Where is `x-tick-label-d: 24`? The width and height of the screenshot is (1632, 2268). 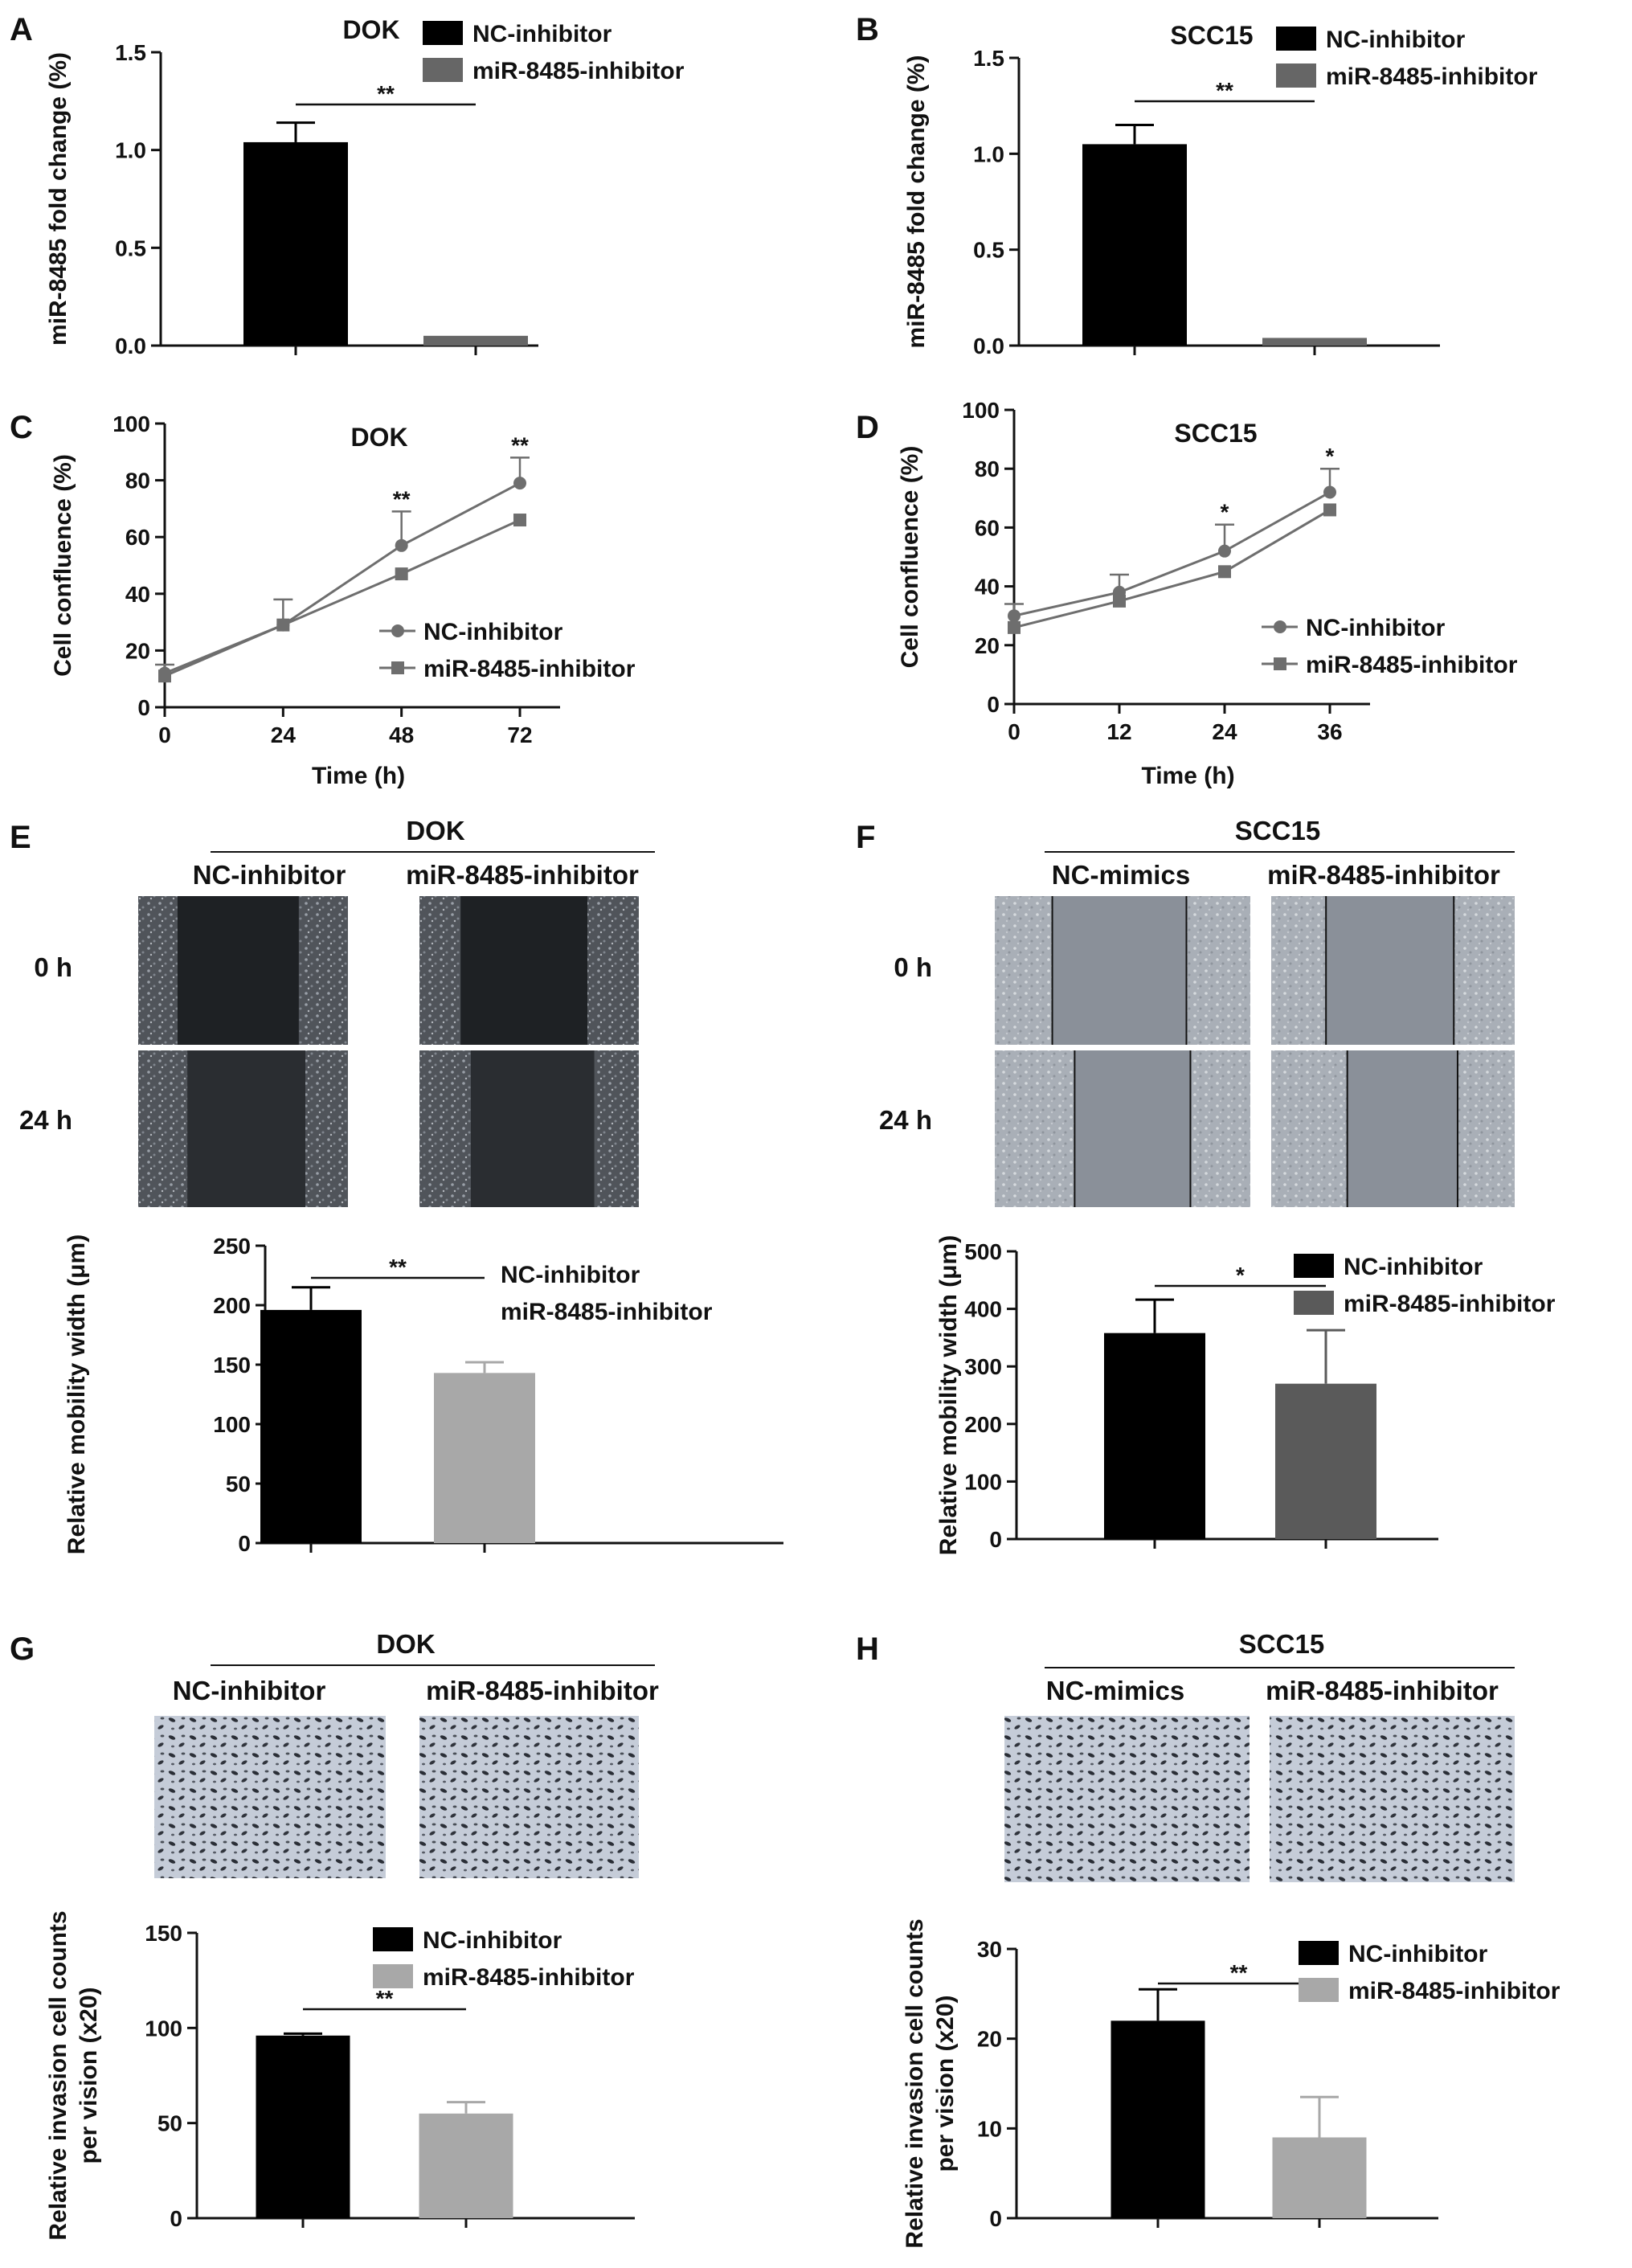 x-tick-label-d: 24 is located at coordinates (1224, 731).